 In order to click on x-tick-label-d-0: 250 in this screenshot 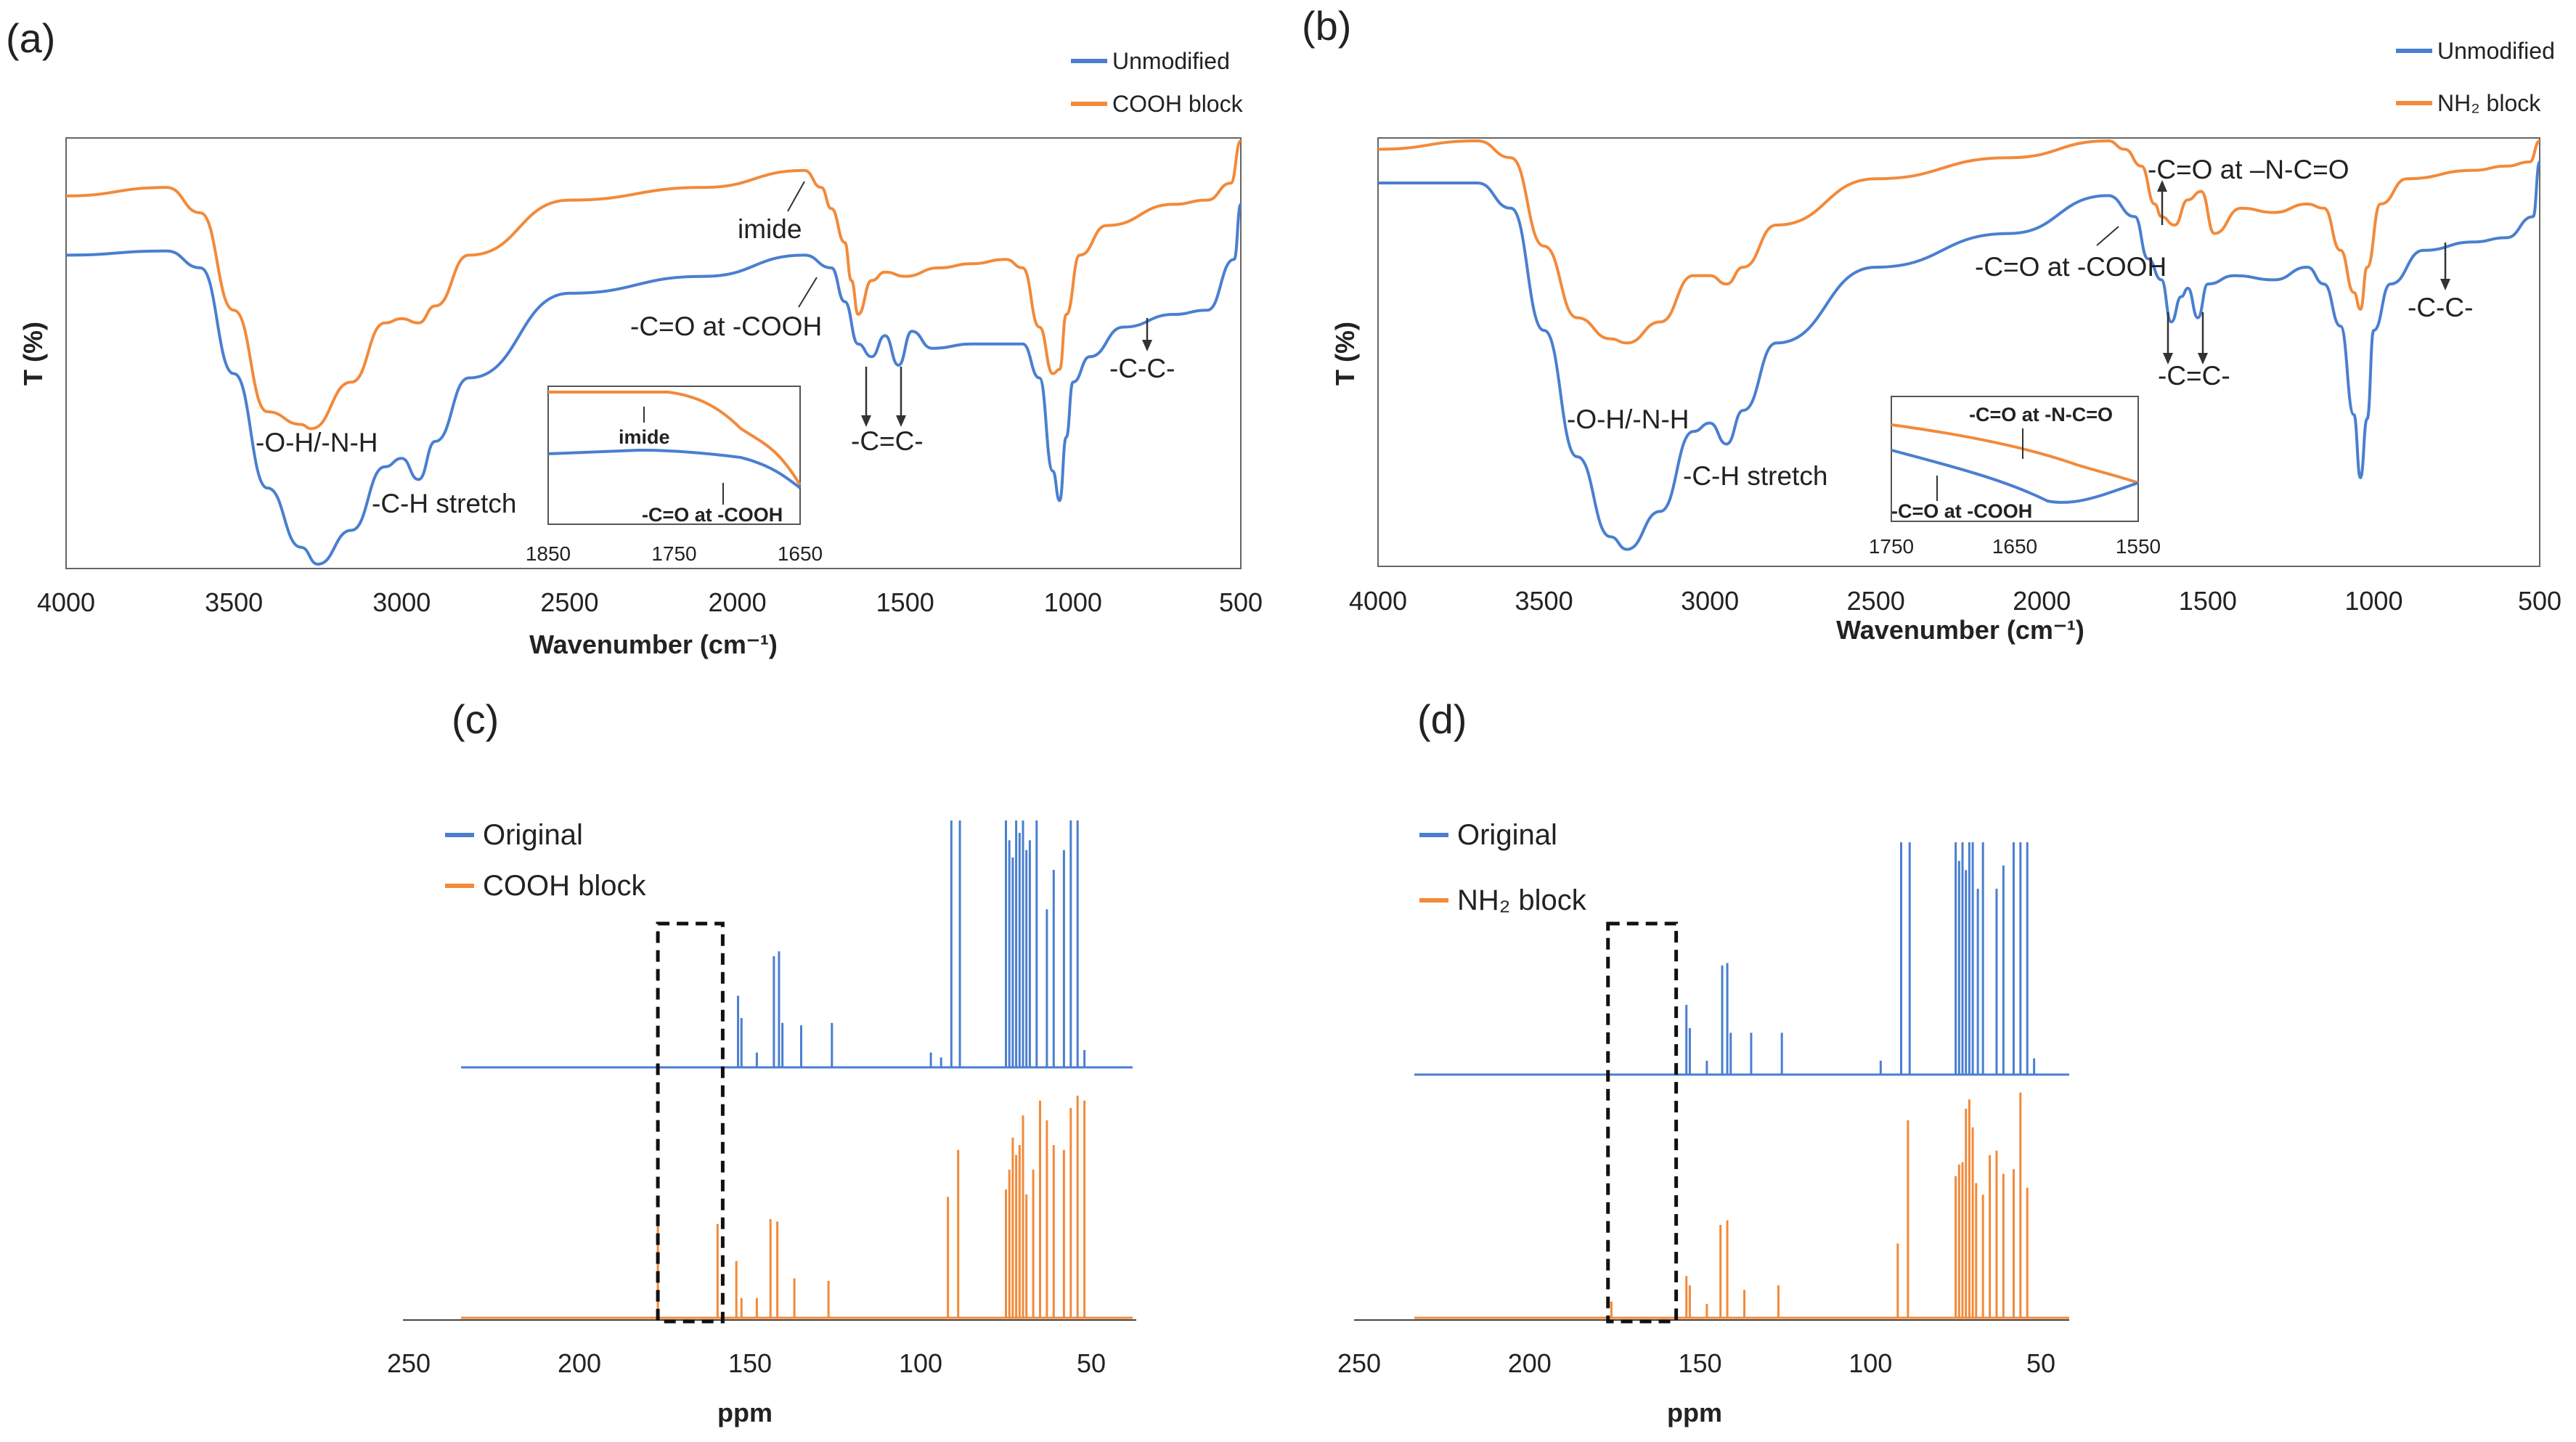, I will do `click(1359, 1363)`.